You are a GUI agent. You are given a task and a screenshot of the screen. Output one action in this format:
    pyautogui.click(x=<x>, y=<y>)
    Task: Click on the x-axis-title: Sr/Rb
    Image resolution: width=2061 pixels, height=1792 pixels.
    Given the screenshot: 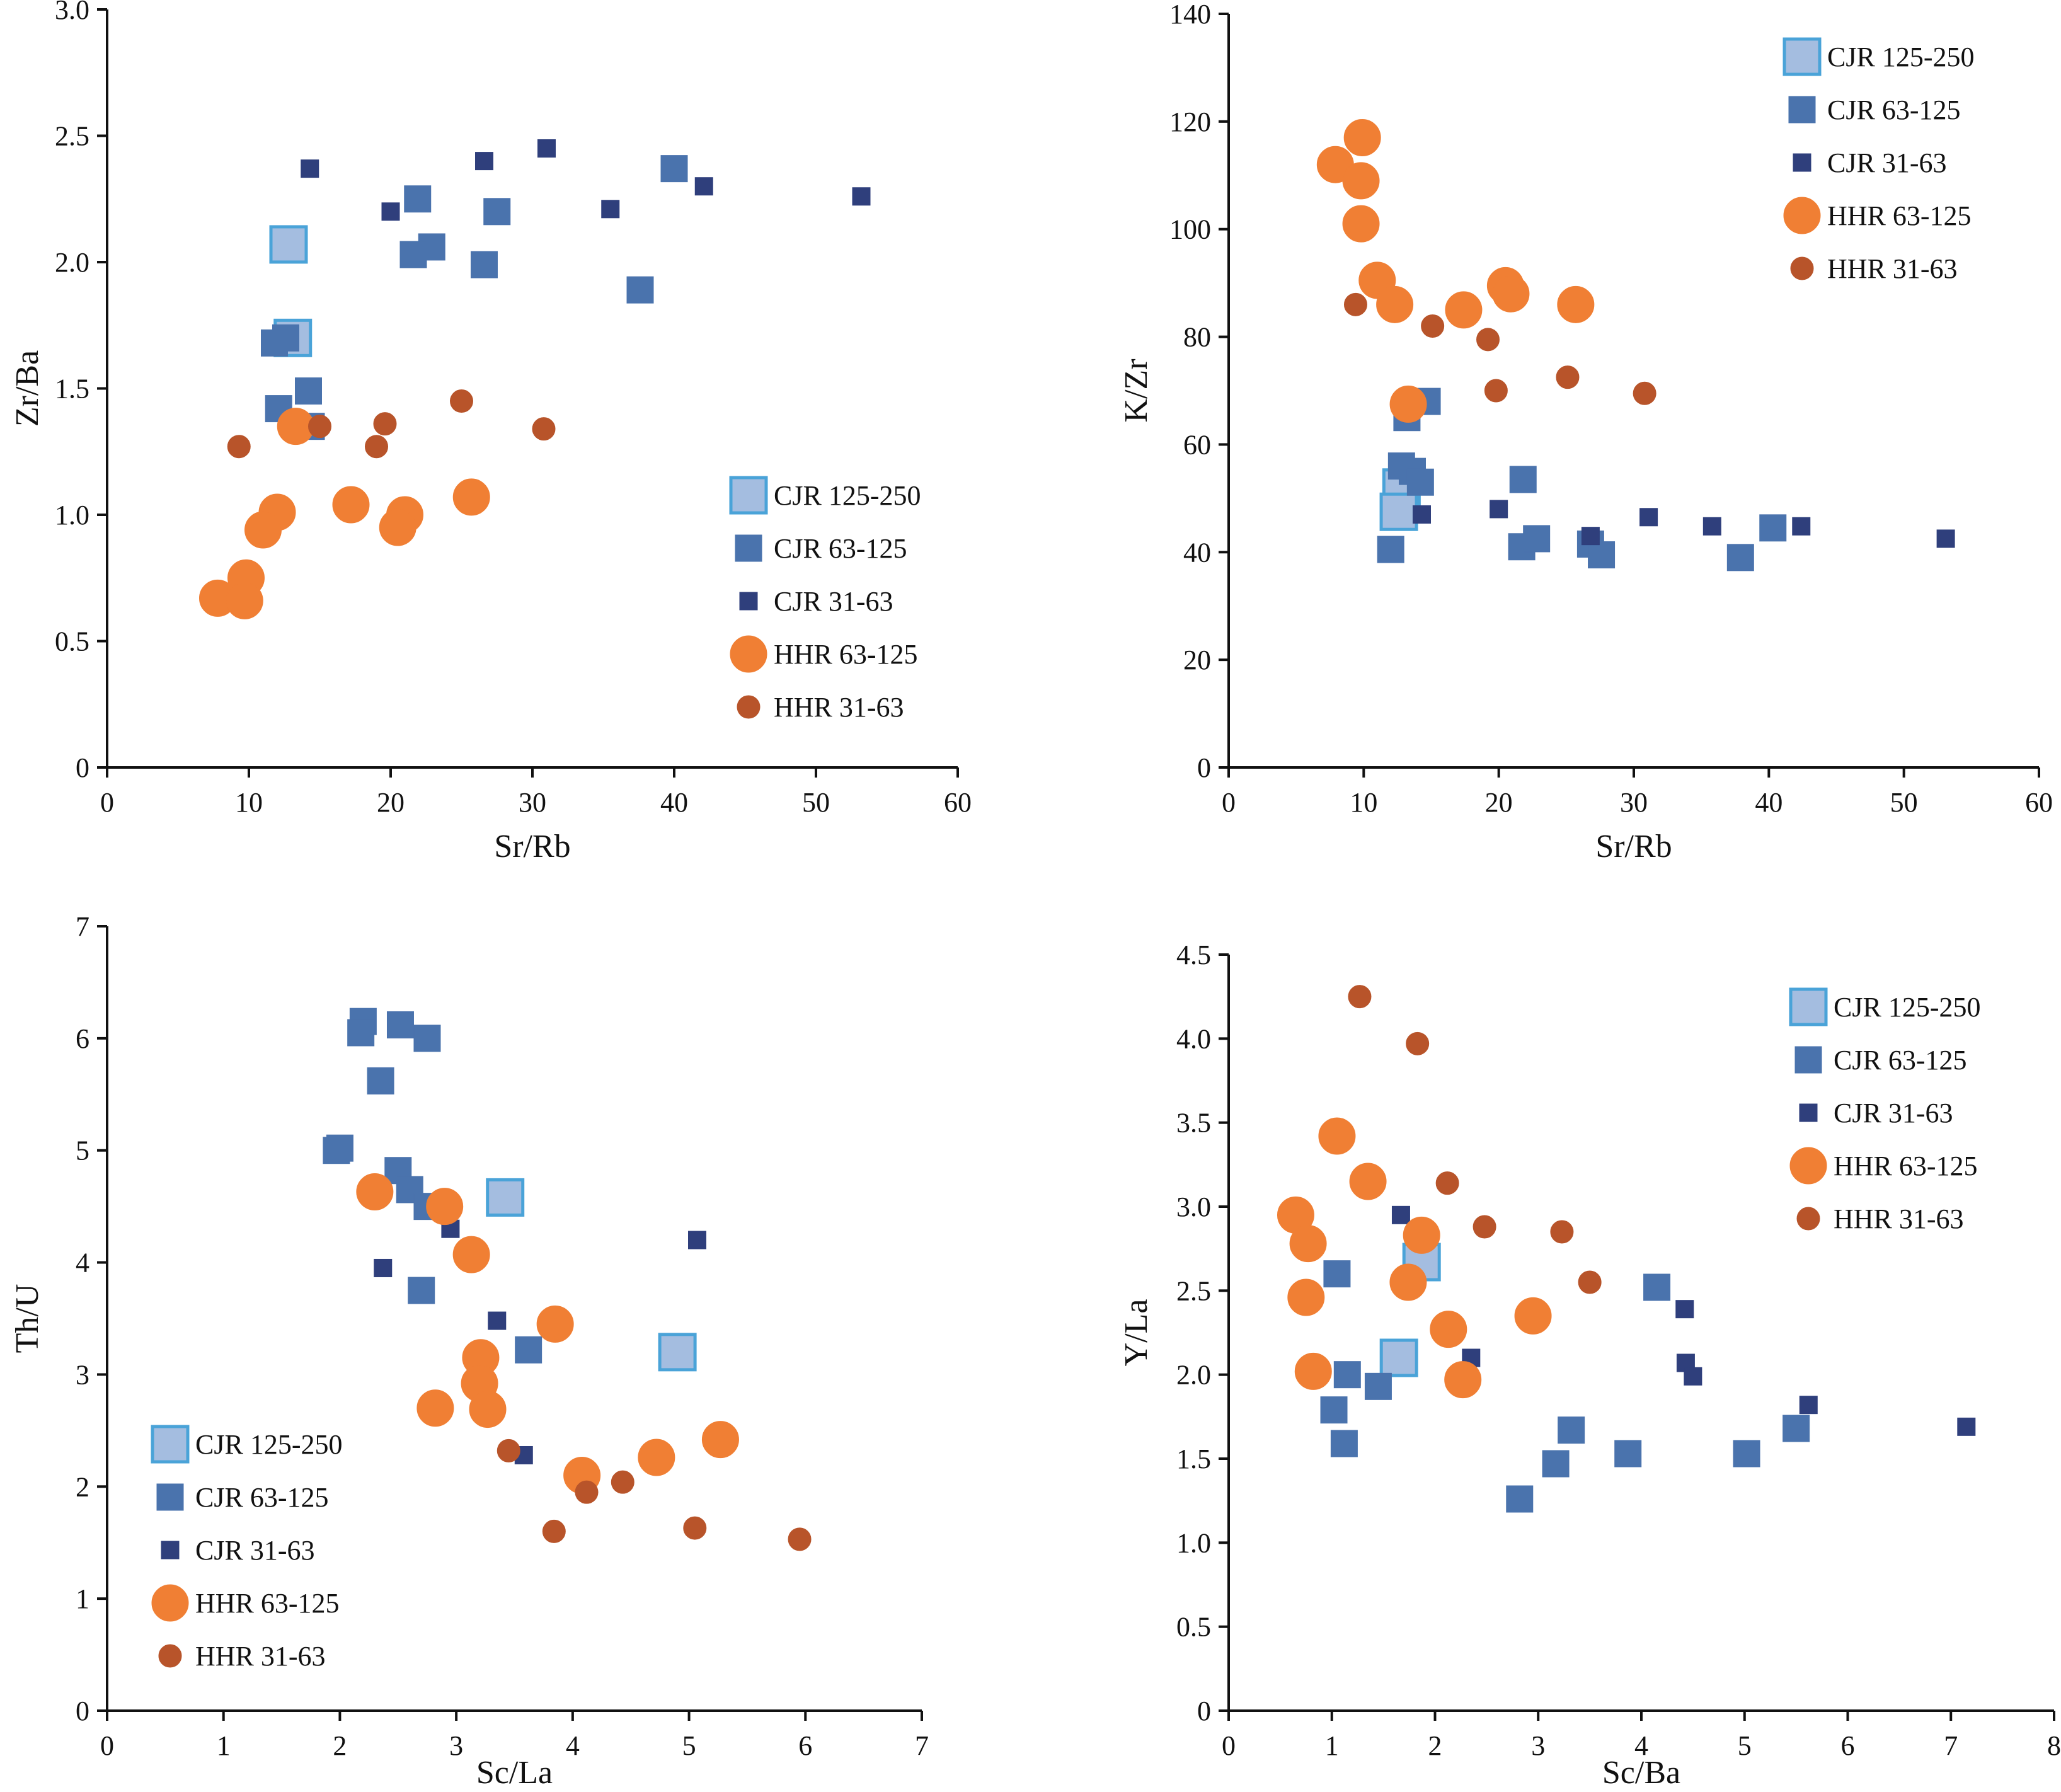 What is the action you would take?
    pyautogui.click(x=1633, y=847)
    